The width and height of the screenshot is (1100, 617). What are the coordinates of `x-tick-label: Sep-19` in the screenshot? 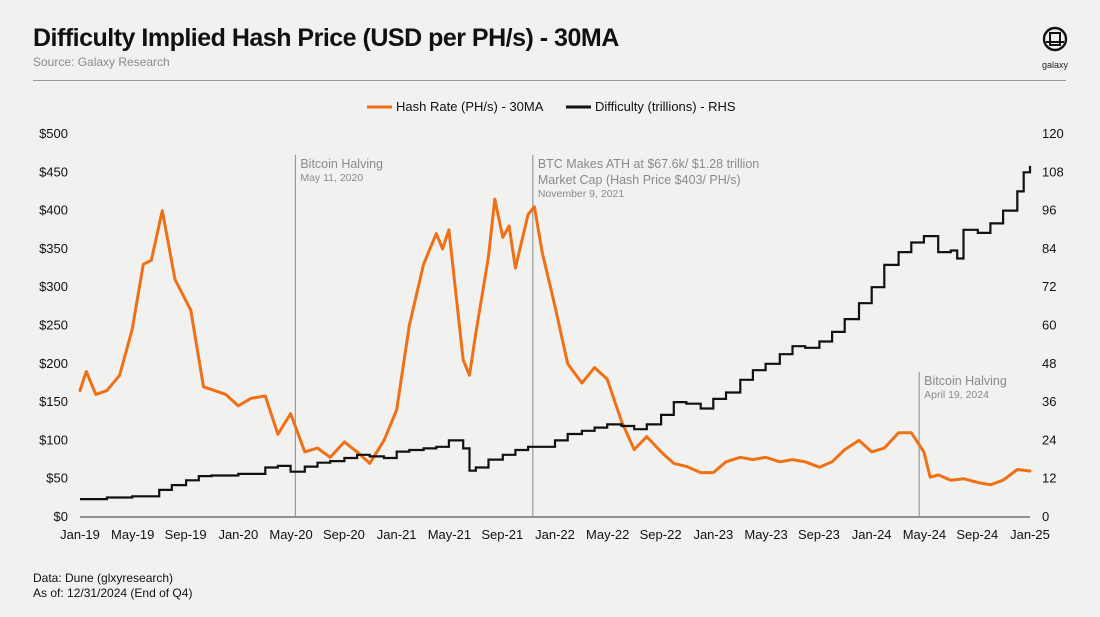 It's located at (186, 534).